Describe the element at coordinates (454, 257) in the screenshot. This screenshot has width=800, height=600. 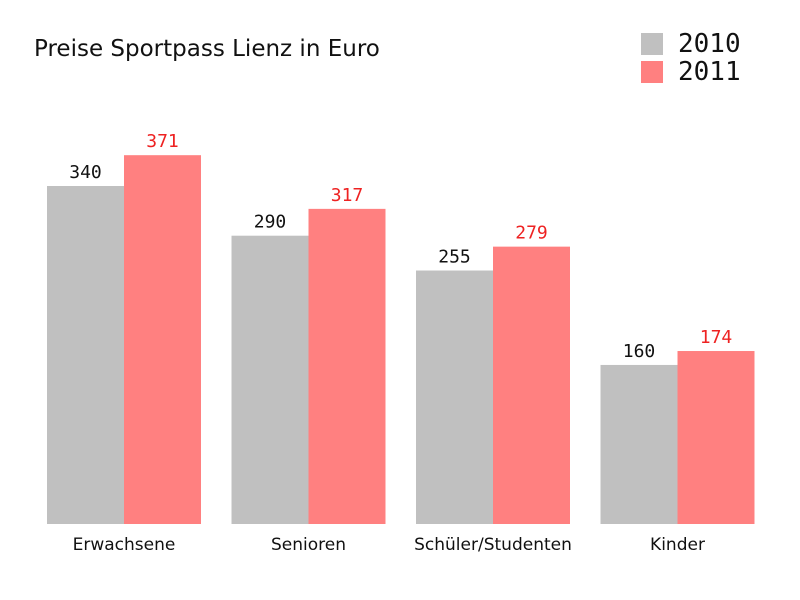
I see `value-label-sch-ler-studenten-2010: 255` at that location.